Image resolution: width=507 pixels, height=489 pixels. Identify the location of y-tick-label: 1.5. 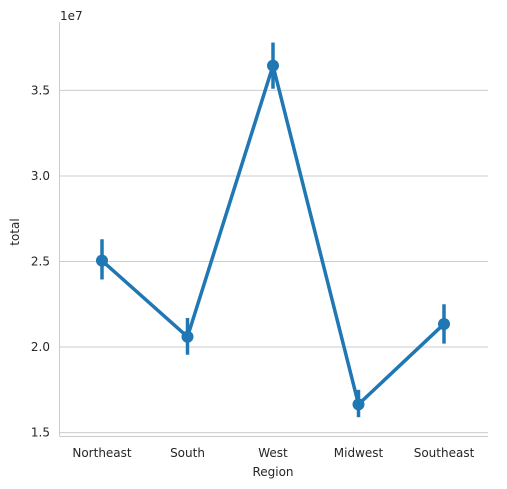
(40, 433).